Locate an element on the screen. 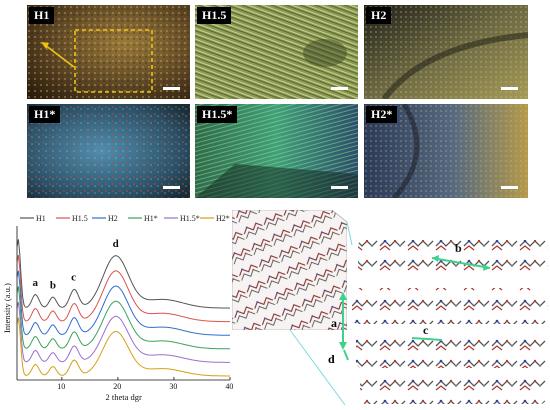 The width and height of the screenshot is (550, 410). crystal-packing-inset is located at coordinates (289, 270).